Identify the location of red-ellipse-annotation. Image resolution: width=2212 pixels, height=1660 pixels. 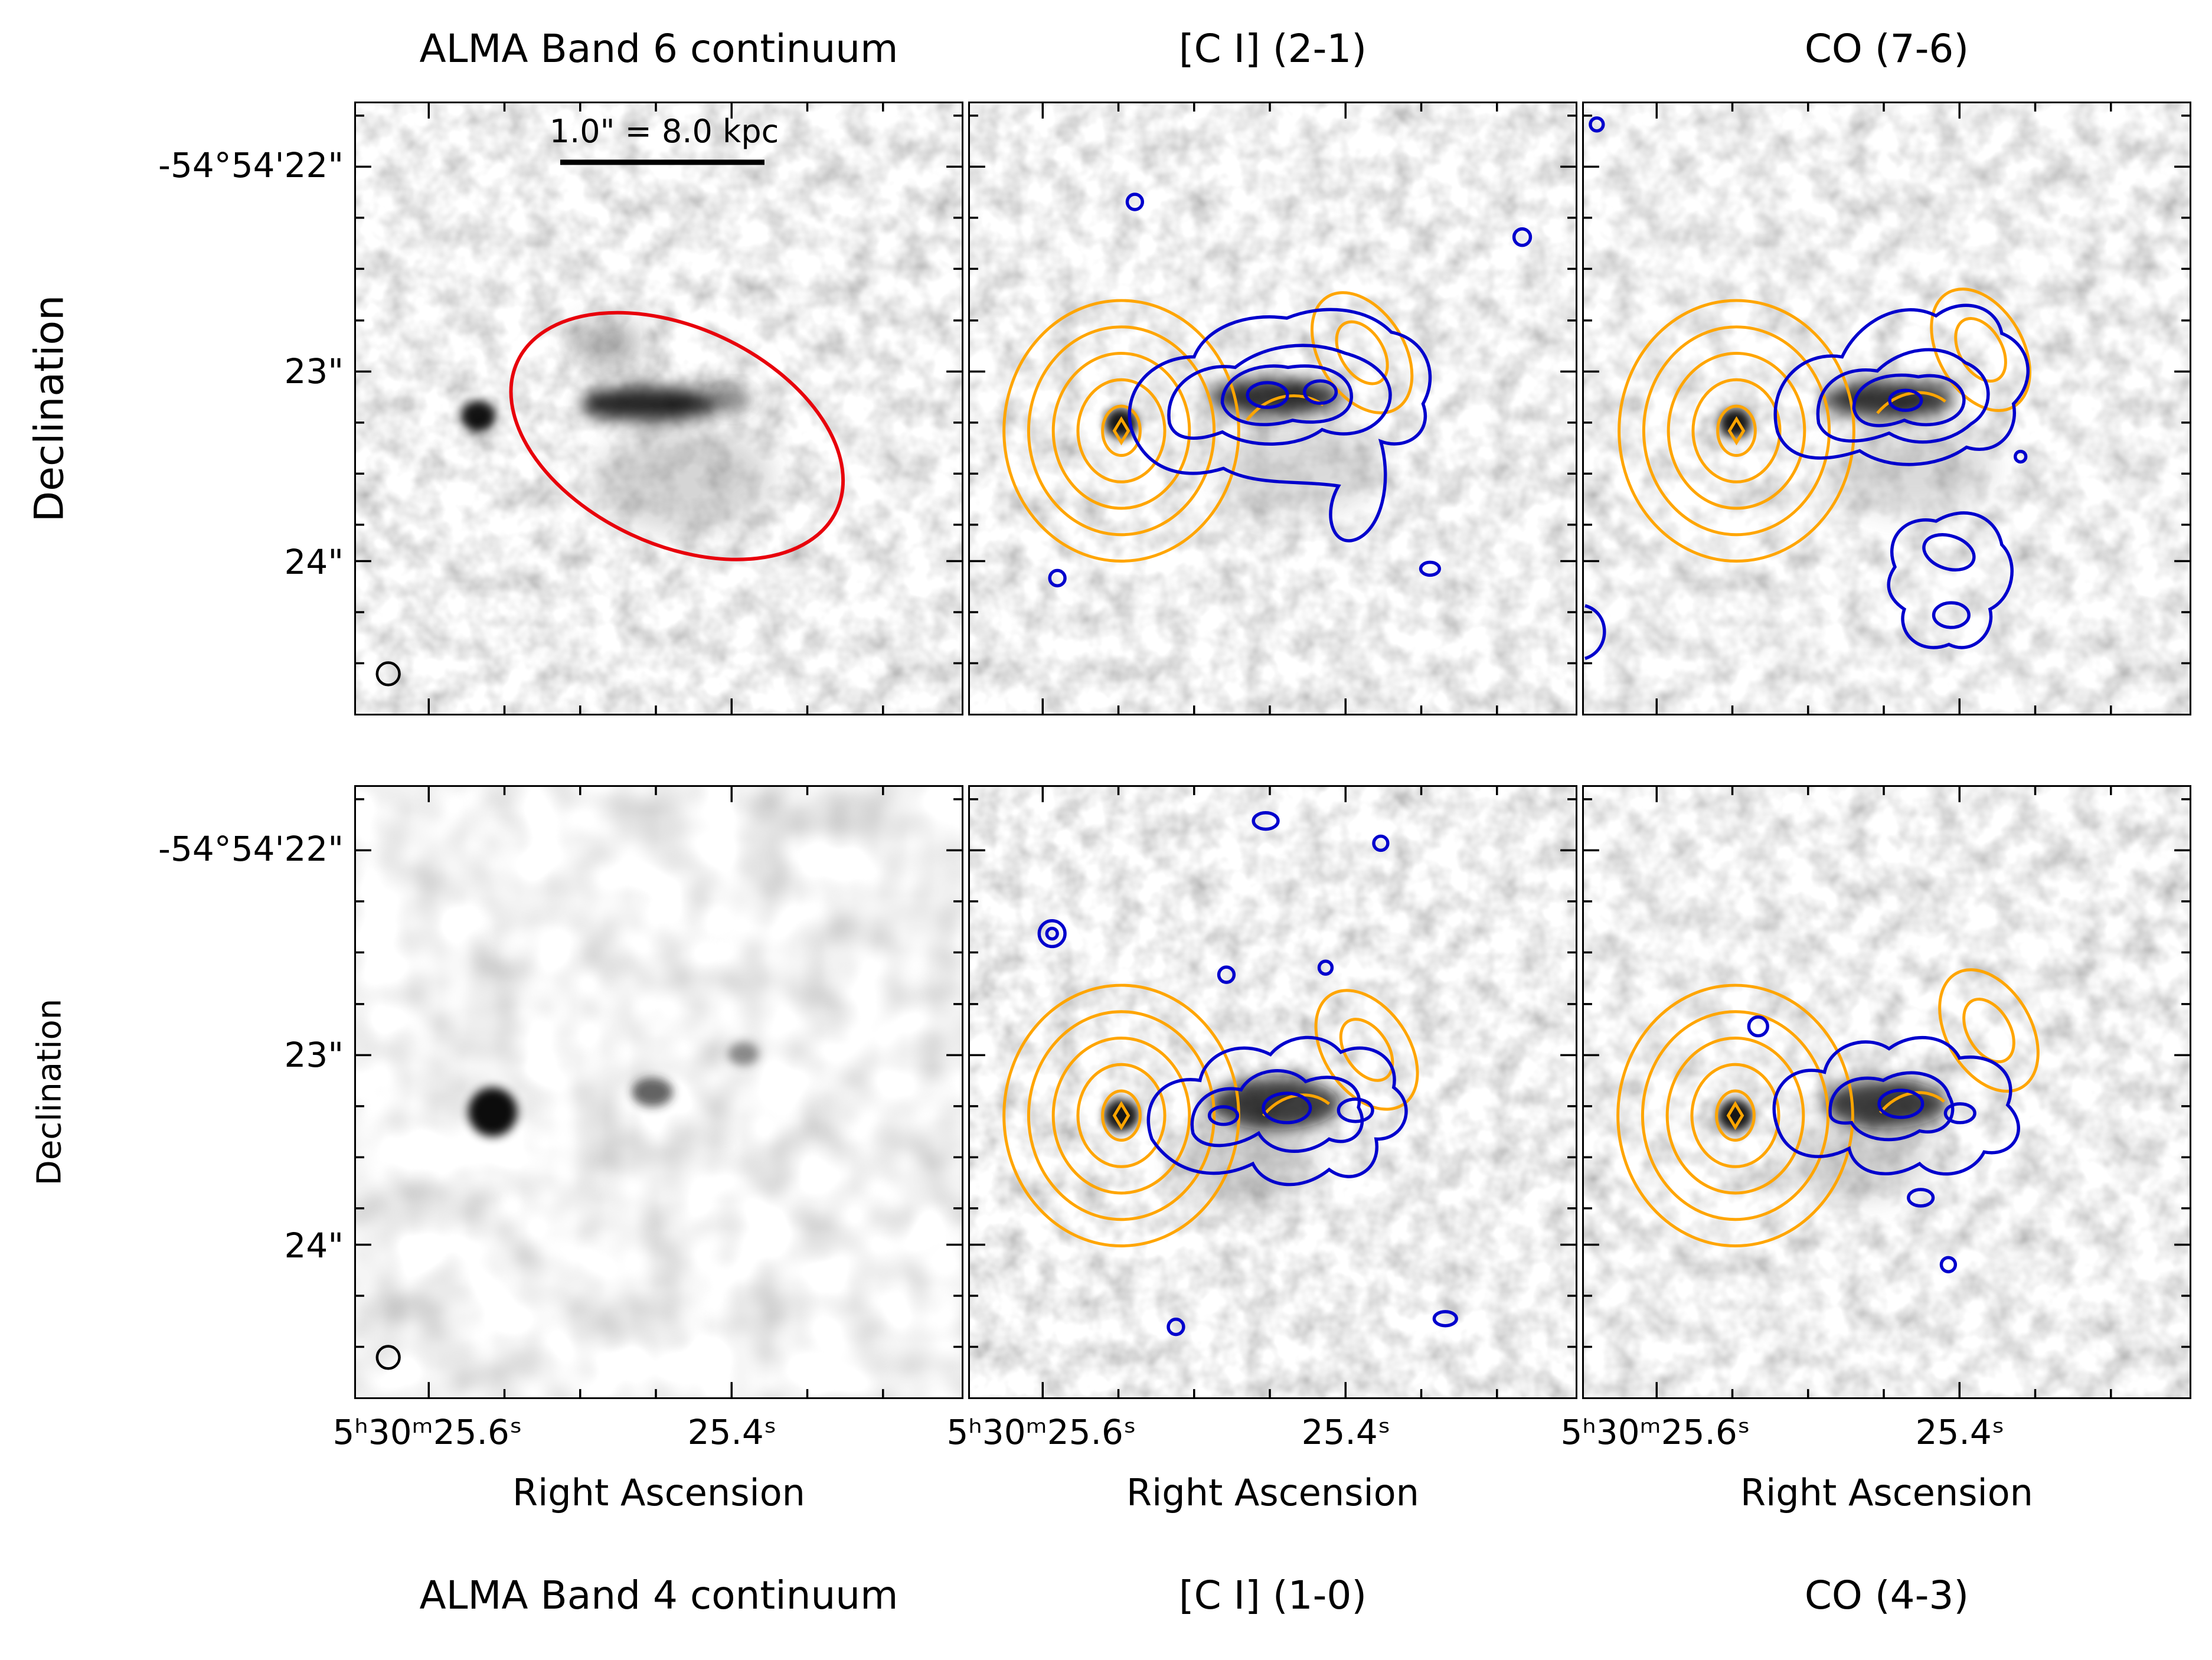
(677, 436).